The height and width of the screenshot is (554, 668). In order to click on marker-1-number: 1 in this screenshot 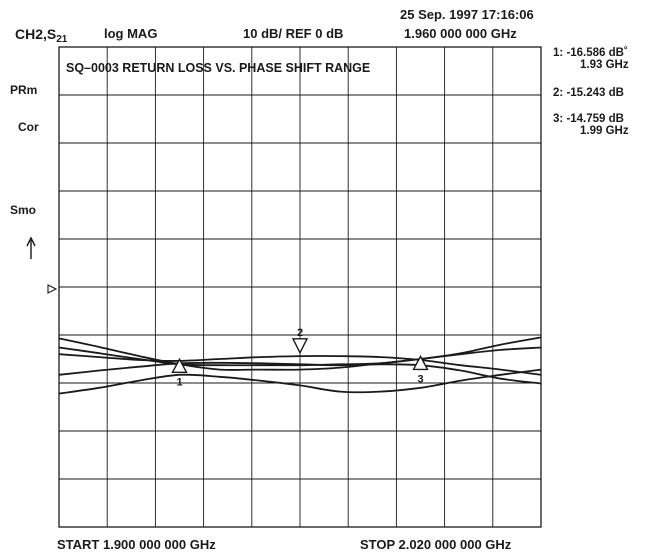, I will do `click(179, 382)`.